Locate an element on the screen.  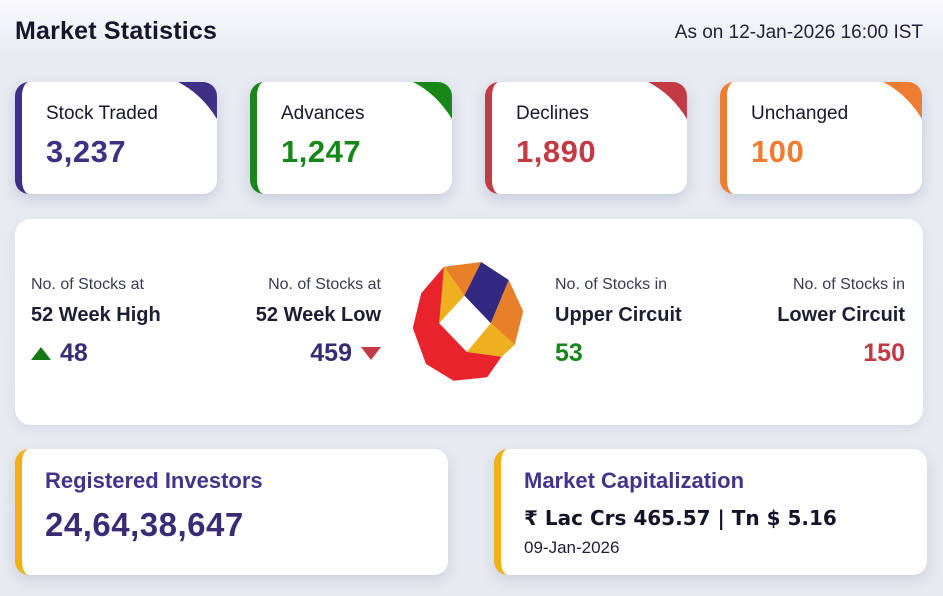
stat-52-week-high: No. of Stocks at 52 Week High 48 is located at coordinates (126, 322).